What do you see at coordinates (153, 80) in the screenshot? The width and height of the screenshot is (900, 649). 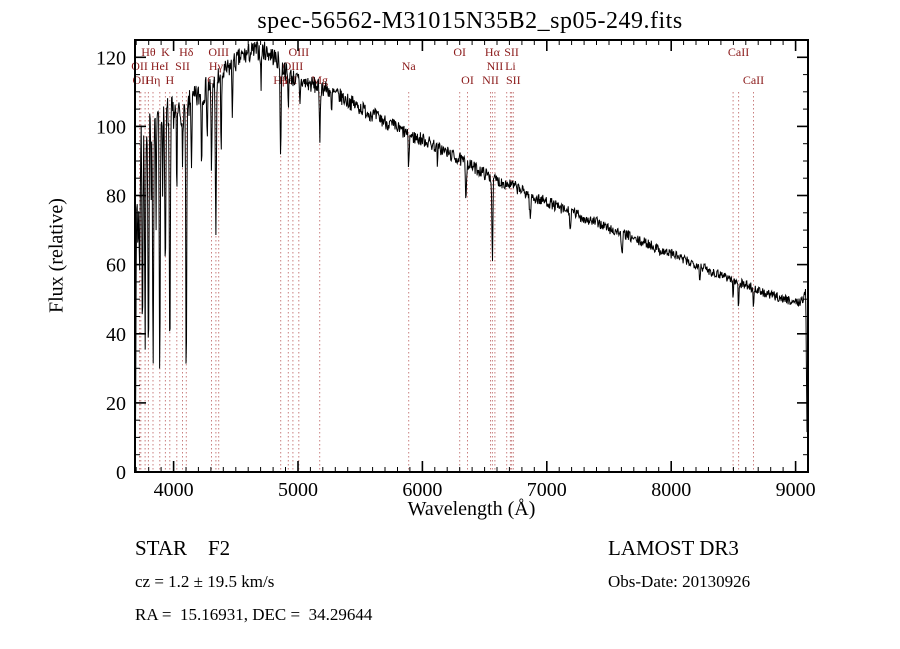 I see `spectral-line-label: Hη` at bounding box center [153, 80].